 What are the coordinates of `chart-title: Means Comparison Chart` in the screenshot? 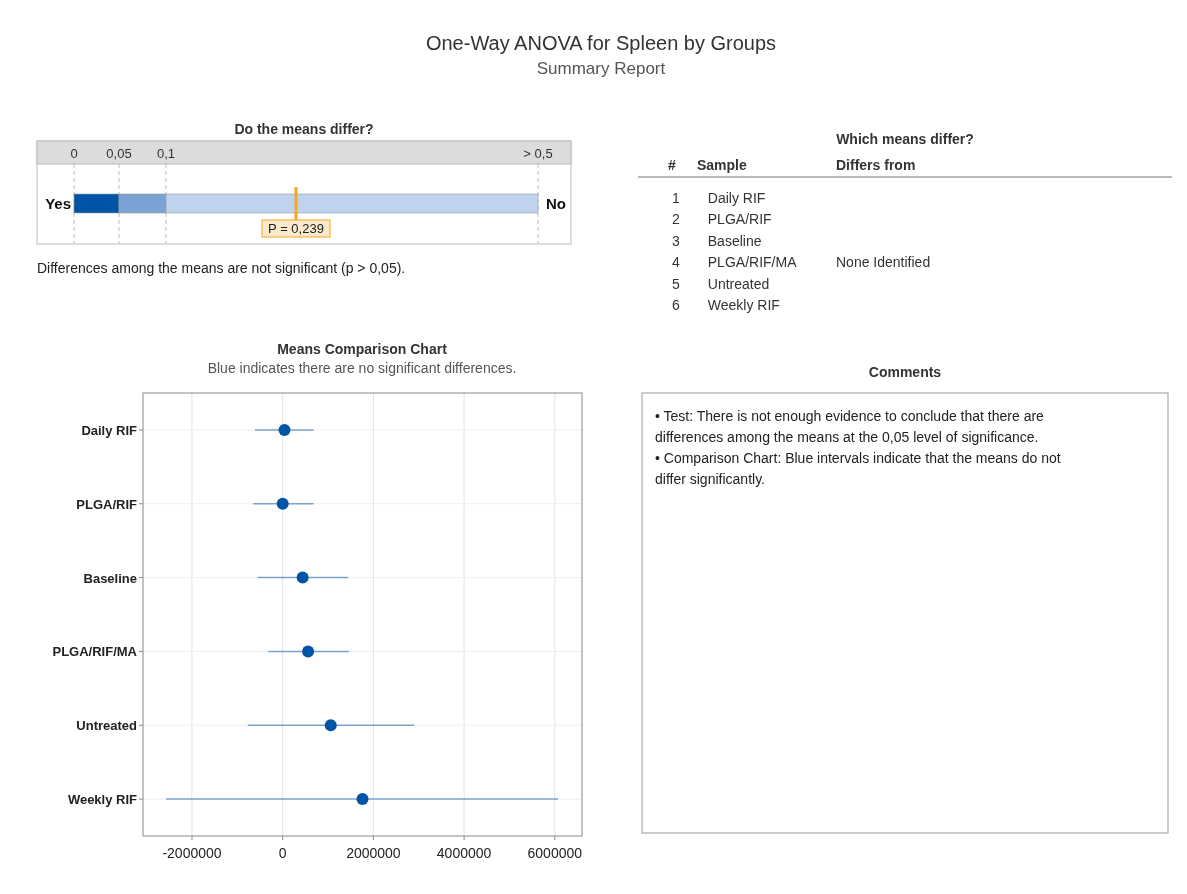 It's located at (362, 349).